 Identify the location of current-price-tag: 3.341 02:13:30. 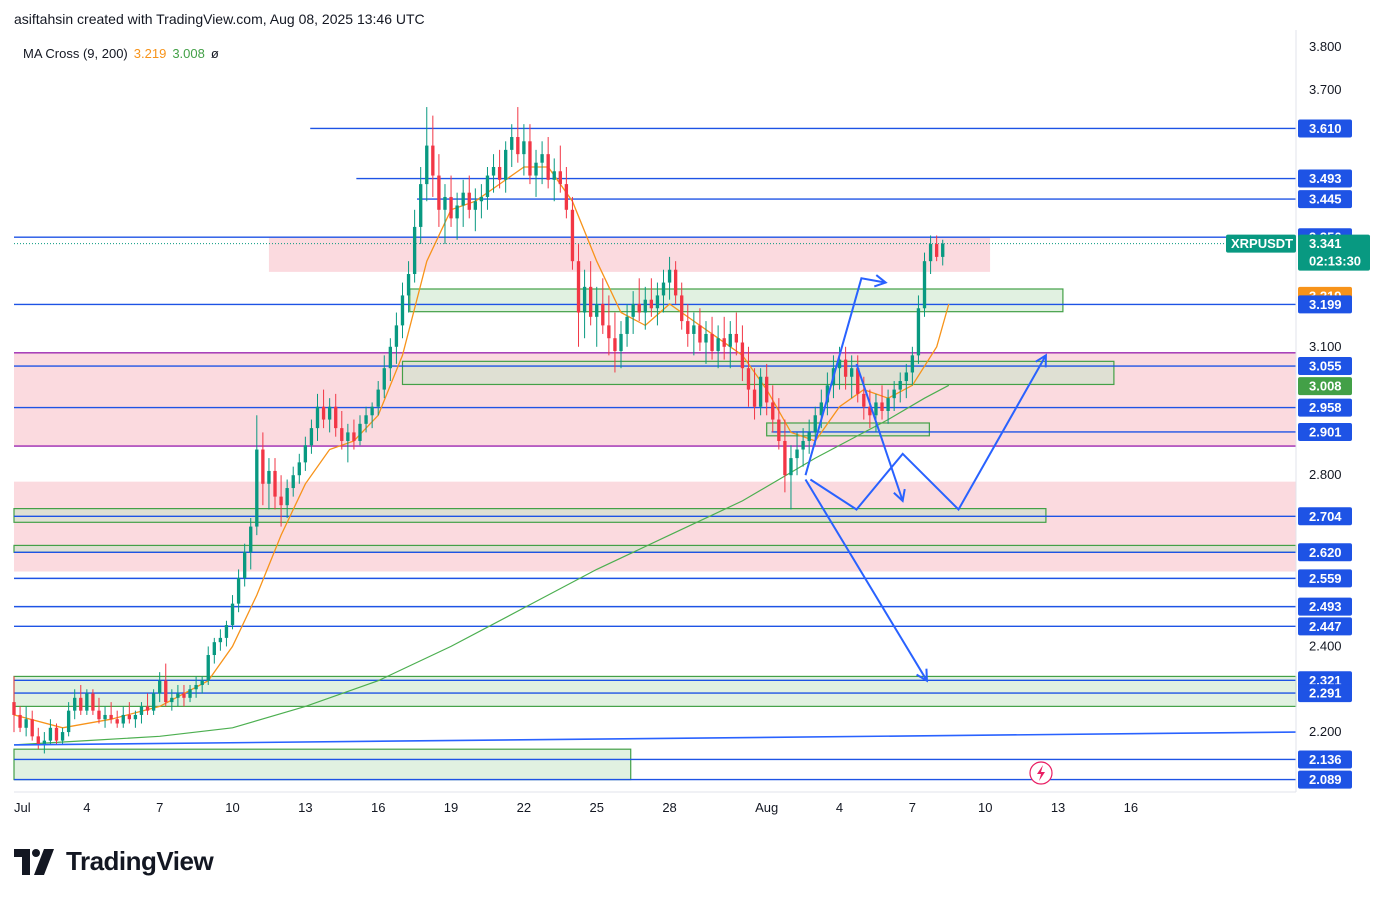
(1334, 252).